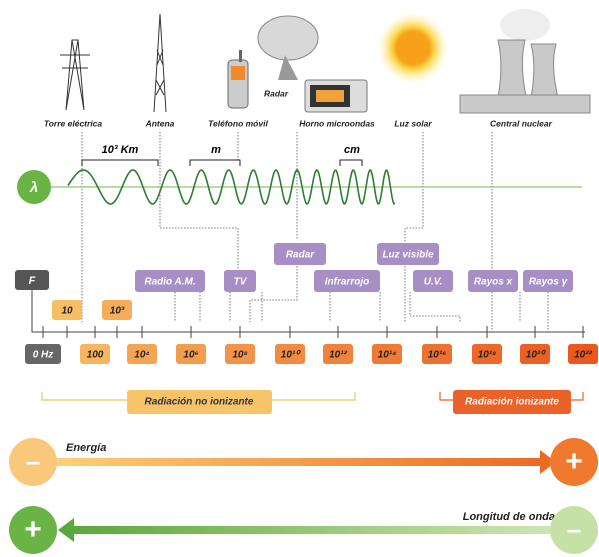 Image resolution: width=599 pixels, height=557 pixels. What do you see at coordinates (509, 517) in the screenshot?
I see `wavelength-label: Longitud de onda` at bounding box center [509, 517].